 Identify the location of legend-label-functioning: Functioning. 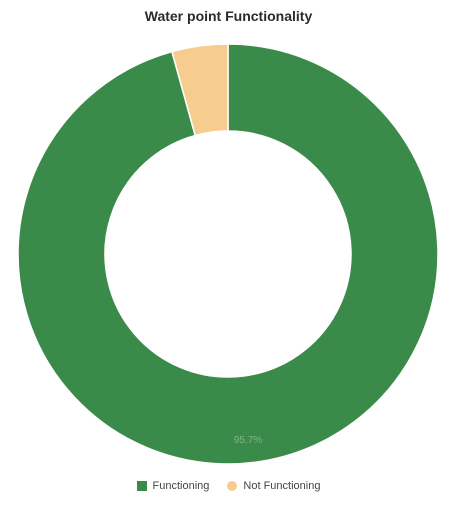
(181, 486).